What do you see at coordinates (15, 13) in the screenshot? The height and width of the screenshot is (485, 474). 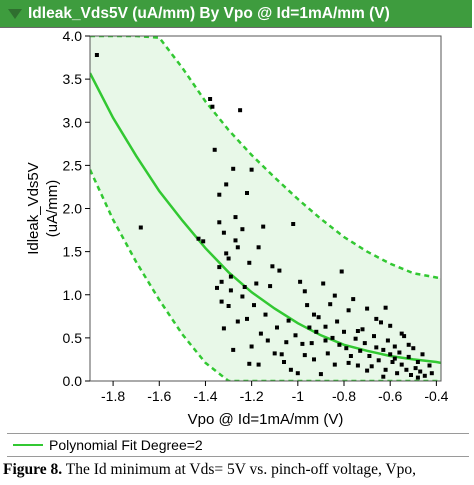 I see `collapse-triangle-icon` at bounding box center [15, 13].